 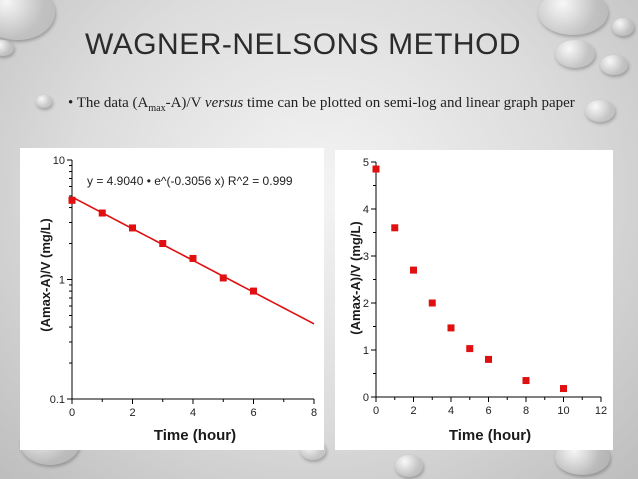 I want to click on x-tick-label: 10, so click(x=563, y=411).